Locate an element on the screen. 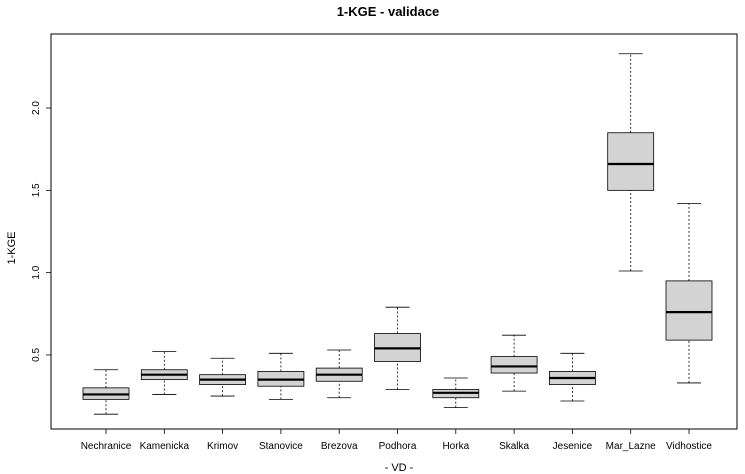 Image resolution: width=745 pixels, height=474 pixels. x-tick-label: Stanovice is located at coordinates (281, 446).